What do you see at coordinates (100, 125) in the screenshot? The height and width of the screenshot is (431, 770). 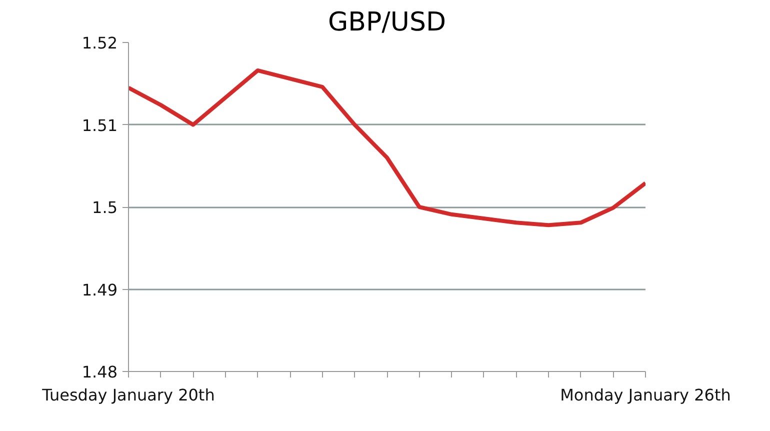 I see `y-tick-label: 1.51` at bounding box center [100, 125].